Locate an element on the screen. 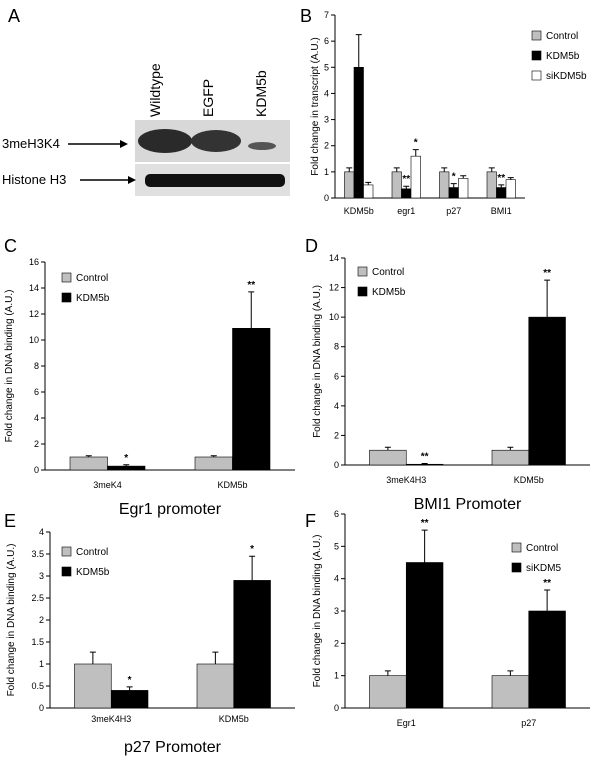 Image resolution: width=608 pixels, height=763 pixels. y-tick-label: 1 is located at coordinates (336, 676).